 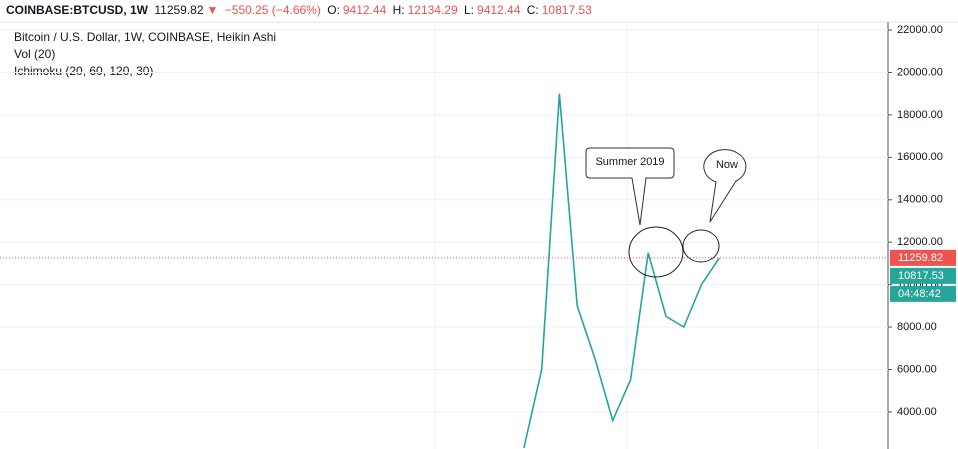 I want to click on callout: Summer 2019, so click(x=634, y=212).